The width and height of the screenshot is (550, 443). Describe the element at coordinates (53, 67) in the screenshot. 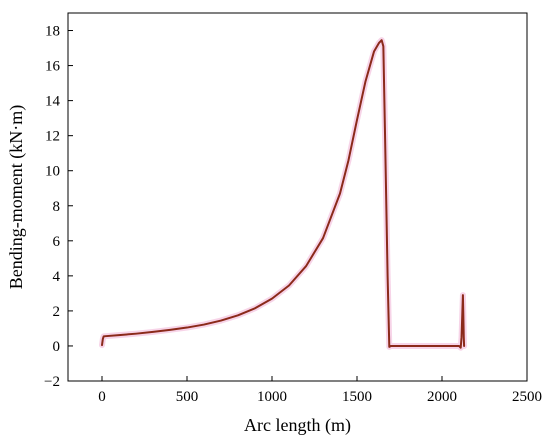

I see `y-tick-label: 16` at that location.